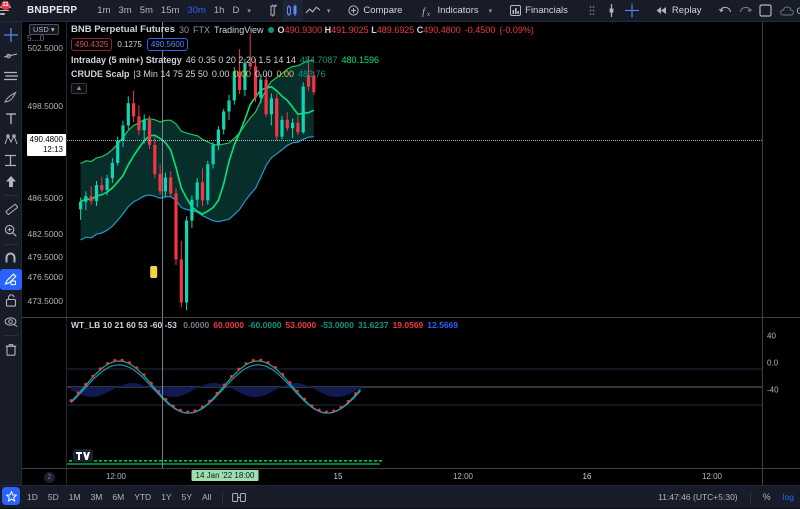 Image resolution: width=800 pixels, height=509 pixels. I want to click on timeframe-15m: 15m, so click(170, 11).